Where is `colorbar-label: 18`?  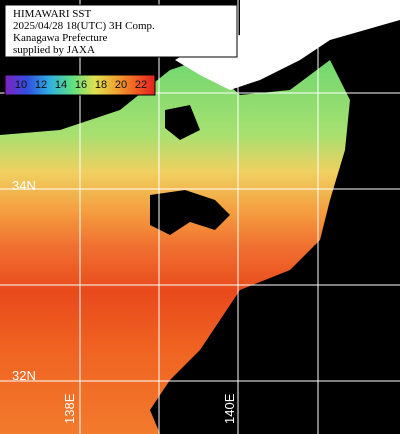 colorbar-label: 18 is located at coordinates (101, 85).